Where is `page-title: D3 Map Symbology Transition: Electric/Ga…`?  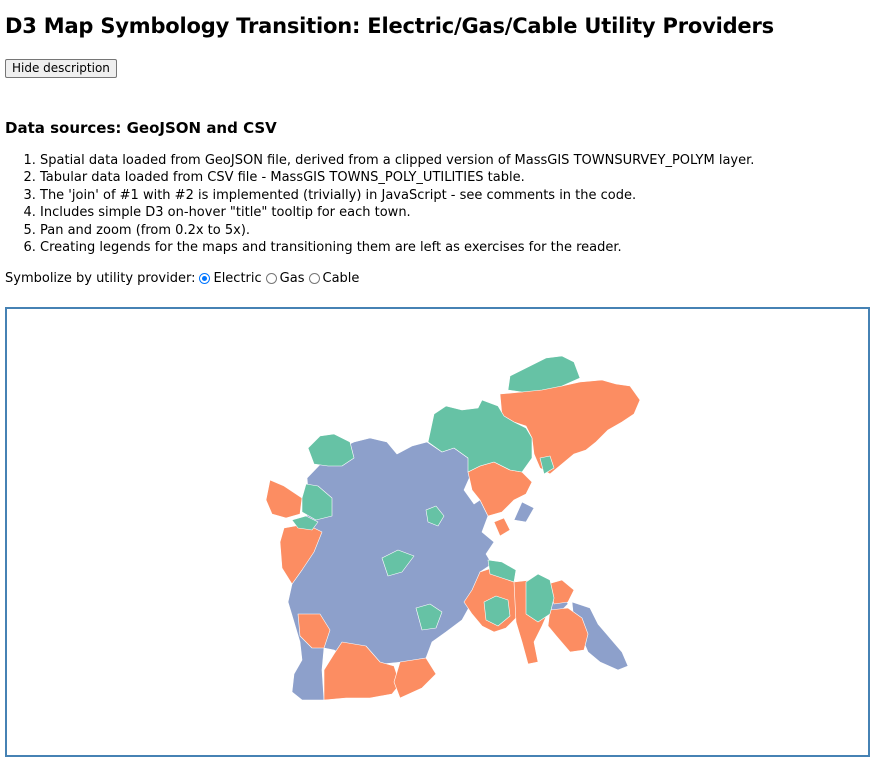 page-title: D3 Map Symbology Transition: Electric/Ga… is located at coordinates (389, 26).